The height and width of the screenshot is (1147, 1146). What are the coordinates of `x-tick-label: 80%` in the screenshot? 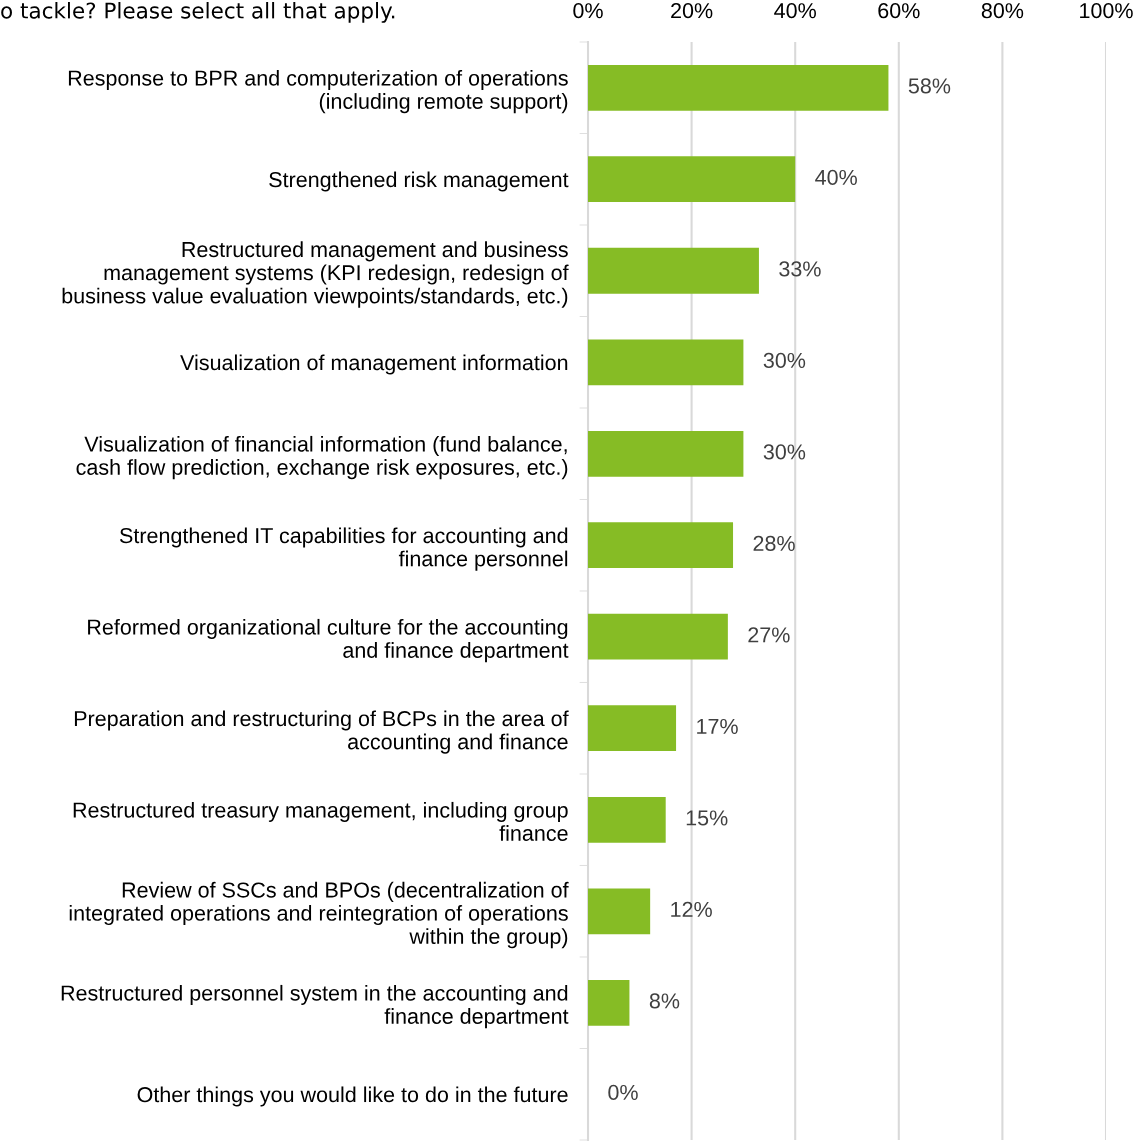 It's located at (1002, 11).